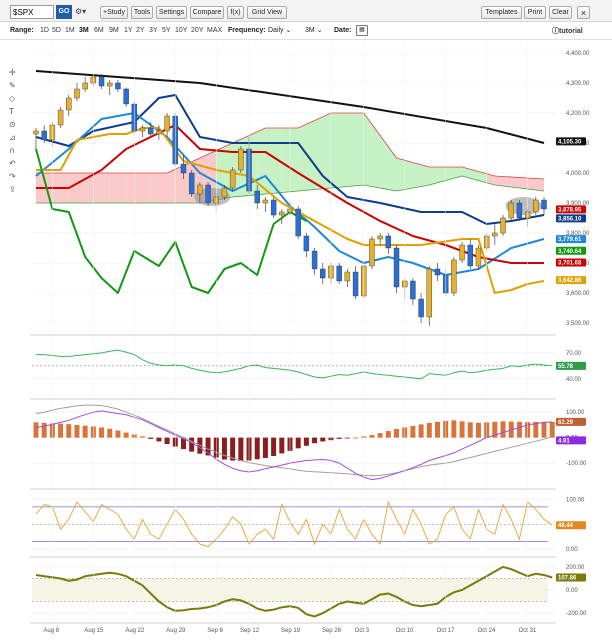  I want to click on templates-button: Templates, so click(501, 12).